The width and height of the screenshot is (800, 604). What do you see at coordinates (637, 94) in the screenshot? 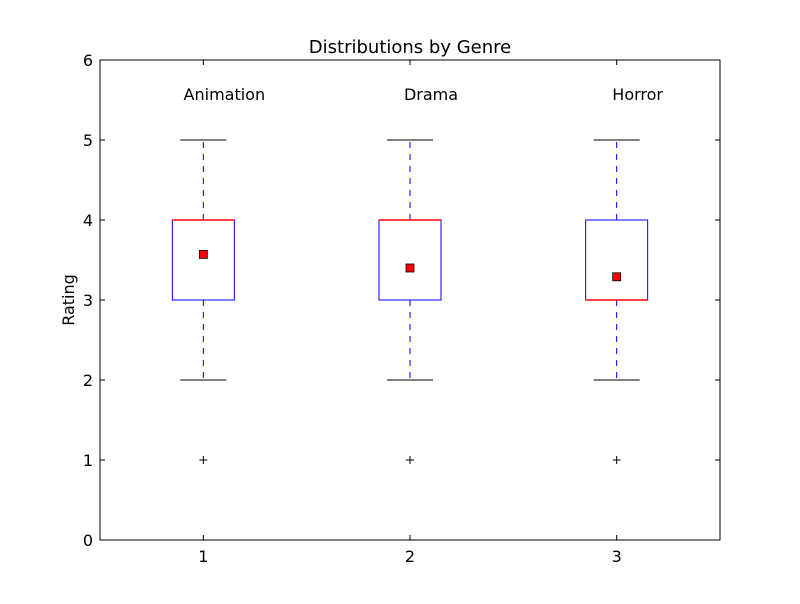
I see `genre-annotation: Horror` at bounding box center [637, 94].